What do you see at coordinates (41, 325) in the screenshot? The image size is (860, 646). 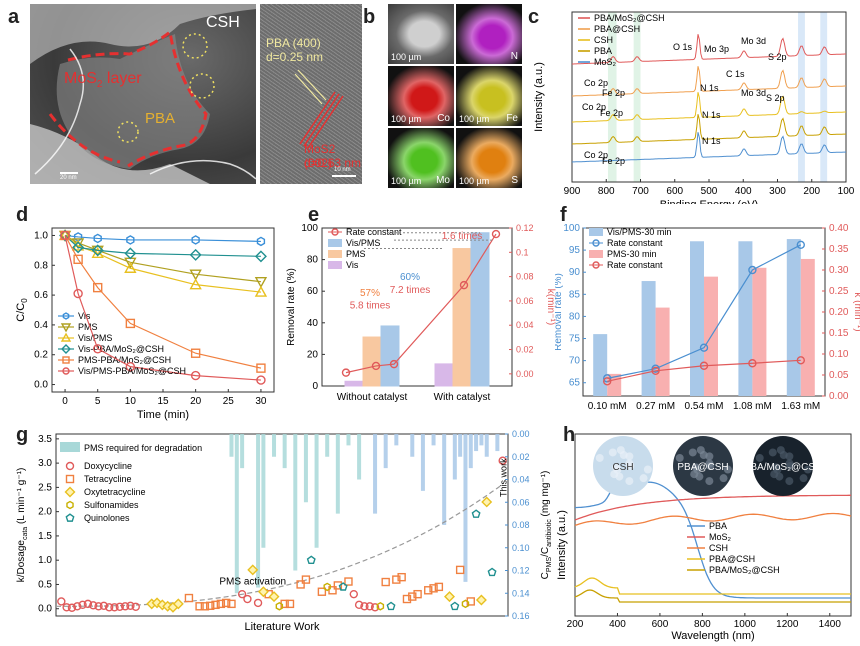 I see `d-y-tick-label: 0.4` at bounding box center [41, 325].